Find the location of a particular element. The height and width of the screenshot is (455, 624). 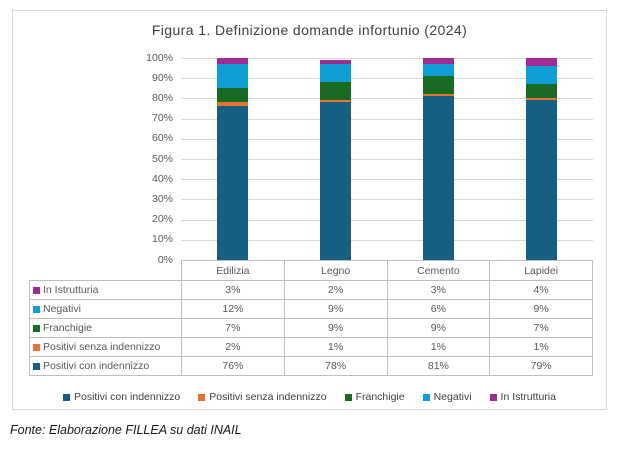

y-axis-tick-label: 20% is located at coordinates (162, 219).